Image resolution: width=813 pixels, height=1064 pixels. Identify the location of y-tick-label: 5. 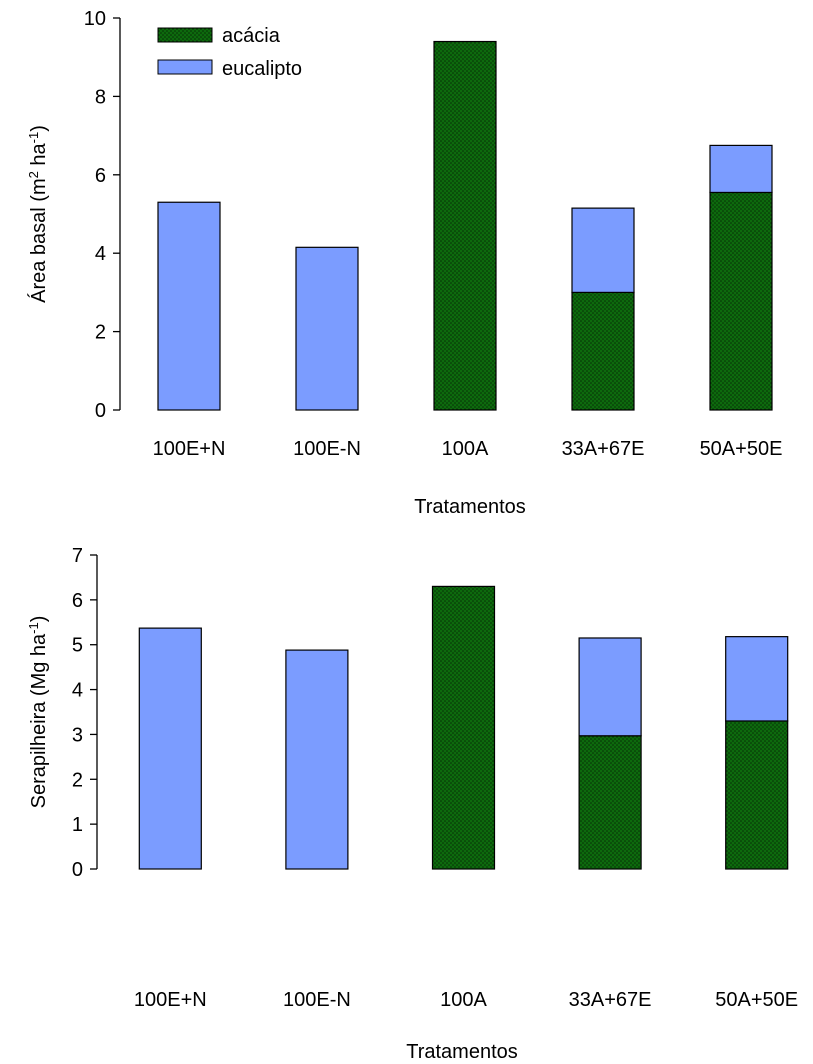
(77, 646).